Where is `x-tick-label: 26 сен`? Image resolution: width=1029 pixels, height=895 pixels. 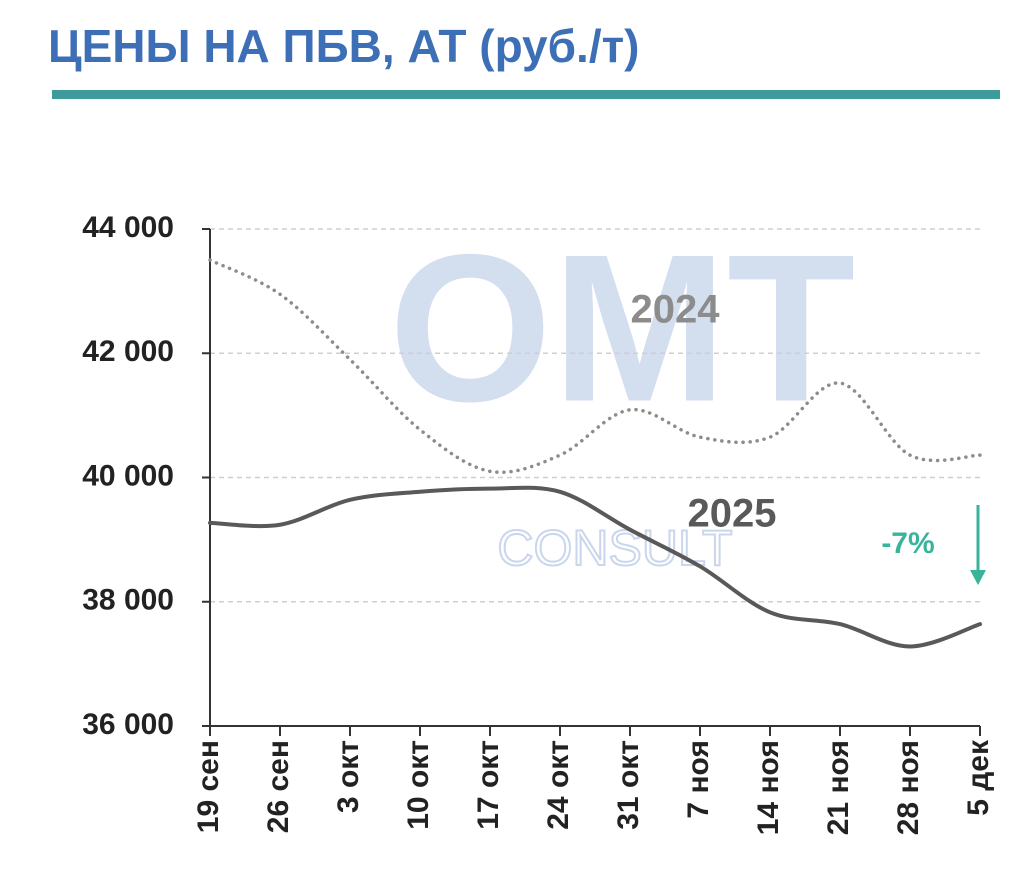
x-tick-label: 26 сен is located at coordinates (278, 786).